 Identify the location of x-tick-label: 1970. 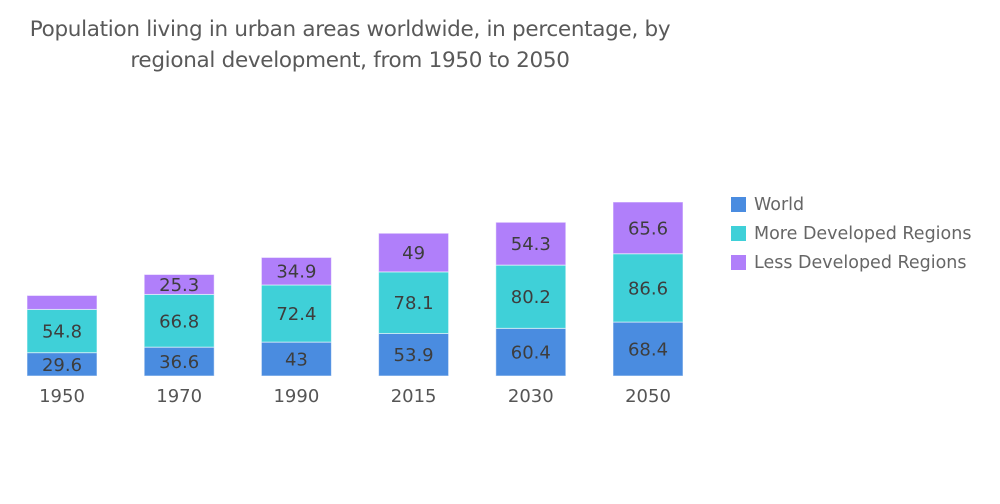
(179, 396).